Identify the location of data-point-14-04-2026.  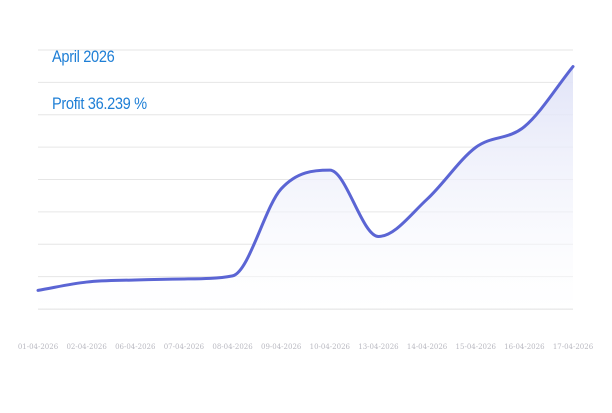
(427, 199).